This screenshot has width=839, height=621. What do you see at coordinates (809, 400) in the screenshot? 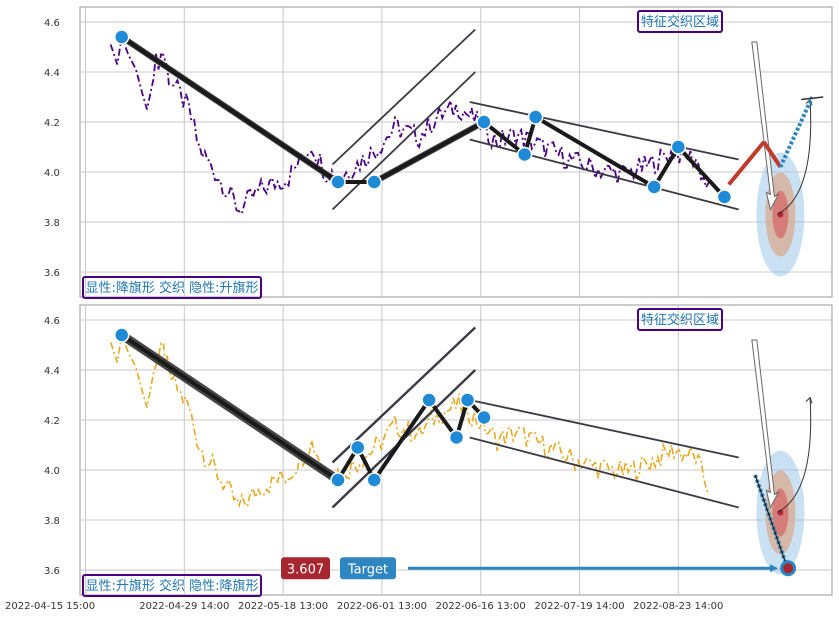
I see `zone-curve-arrowhead` at bounding box center [809, 400].